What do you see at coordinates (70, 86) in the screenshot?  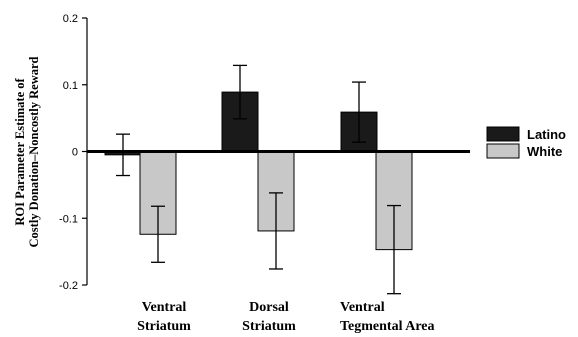 I see `y-tick-label-1: 0.1` at bounding box center [70, 86].